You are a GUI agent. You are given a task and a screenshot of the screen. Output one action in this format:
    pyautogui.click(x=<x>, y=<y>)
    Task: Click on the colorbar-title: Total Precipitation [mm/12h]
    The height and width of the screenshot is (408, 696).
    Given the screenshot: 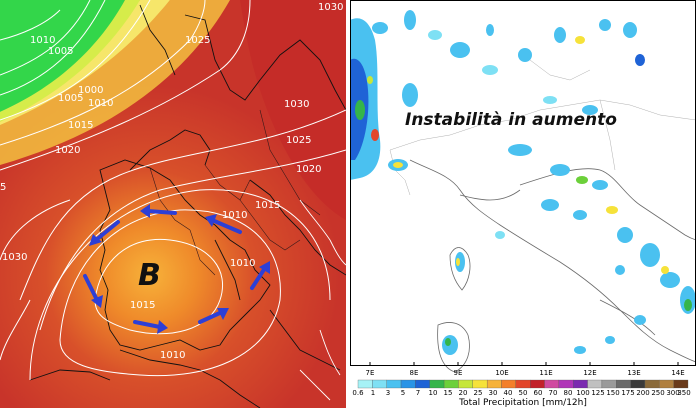 What is the action you would take?
    pyautogui.click(x=522, y=403)
    